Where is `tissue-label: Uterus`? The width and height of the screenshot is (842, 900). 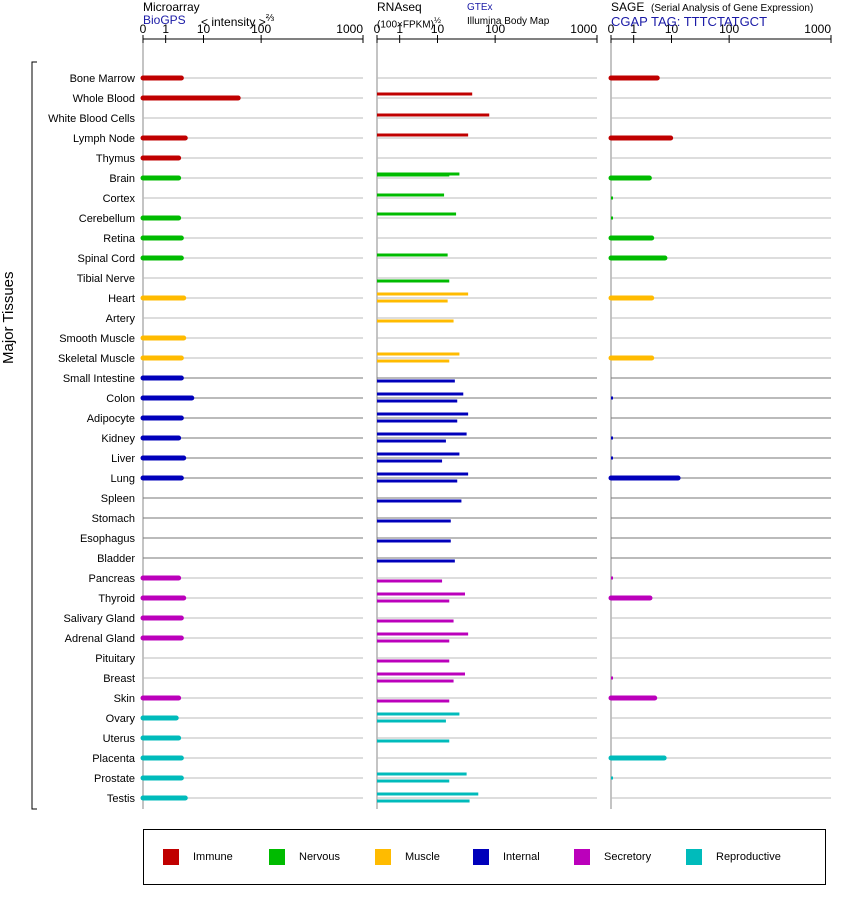
tissue-label: Uterus is located at coordinates (119, 739).